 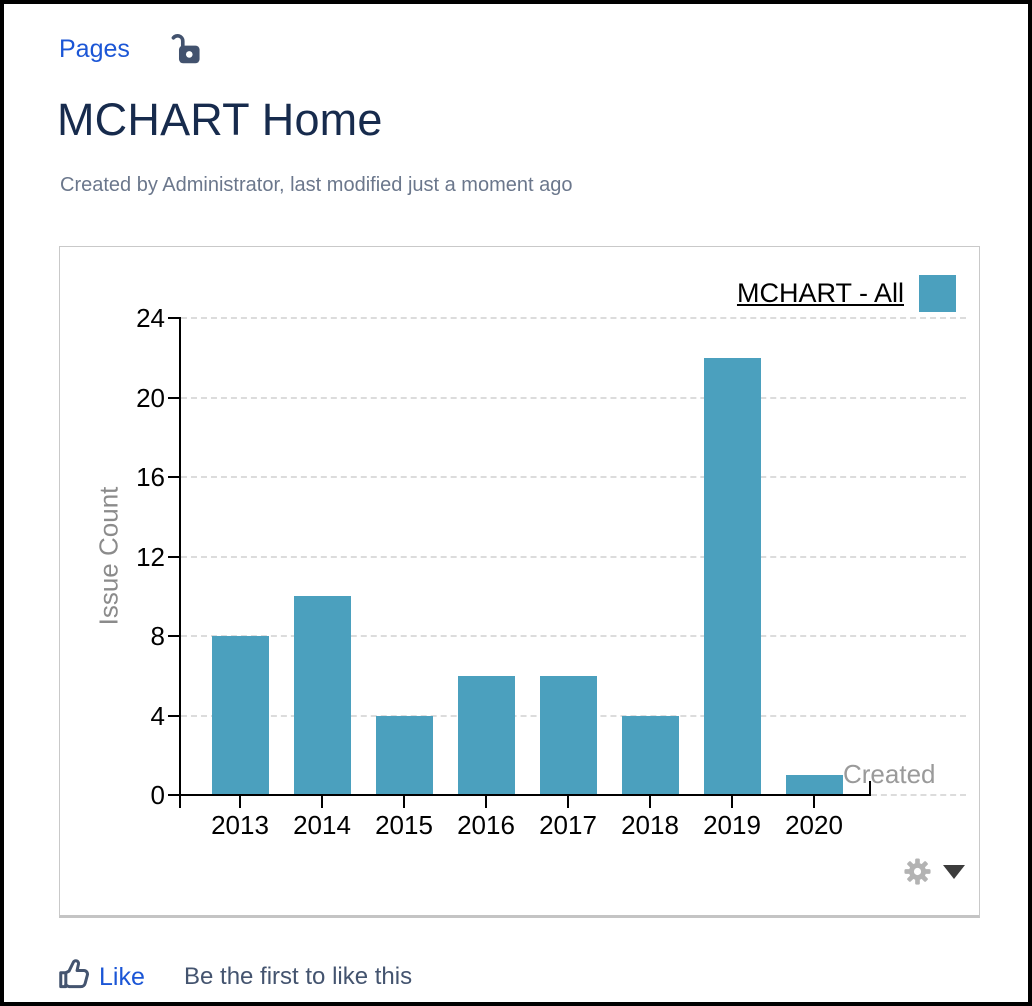 What do you see at coordinates (150, 556) in the screenshot?
I see `y-tick-label-12: 12` at bounding box center [150, 556].